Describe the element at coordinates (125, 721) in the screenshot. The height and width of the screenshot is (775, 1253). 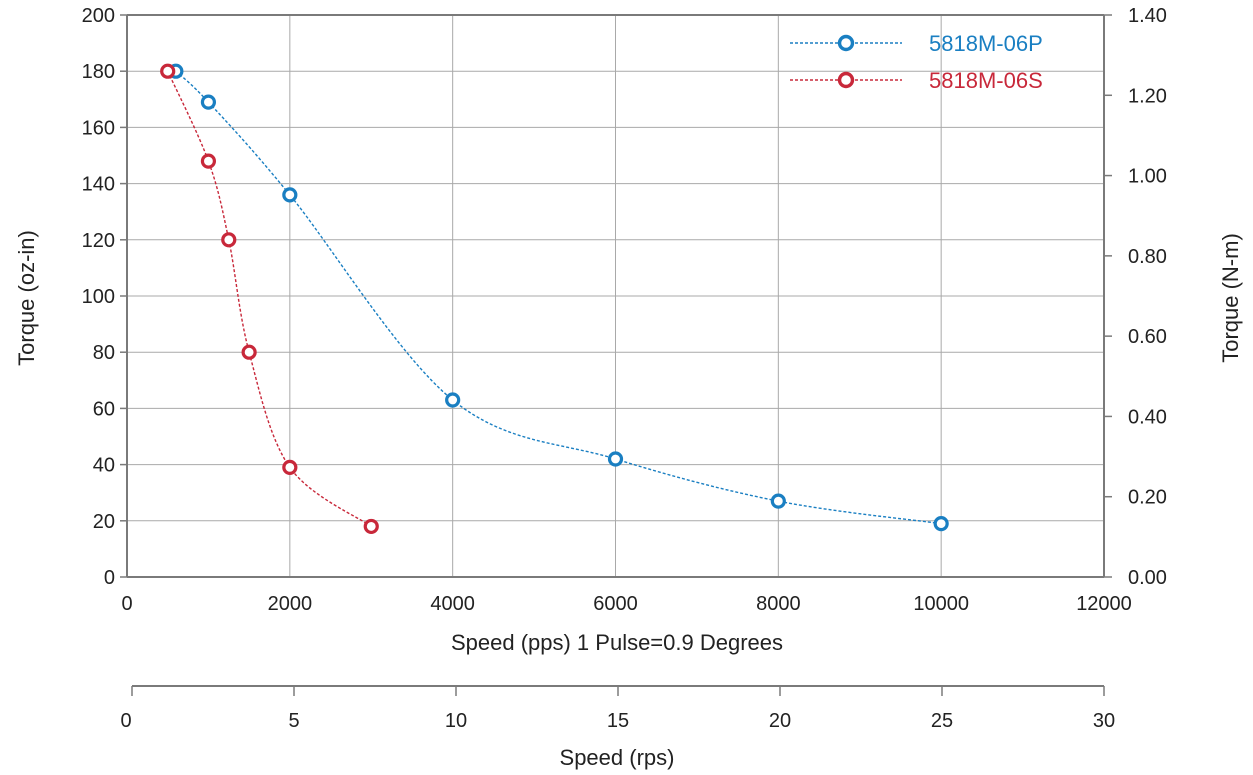
I see `x2-tick-label: 0` at that location.